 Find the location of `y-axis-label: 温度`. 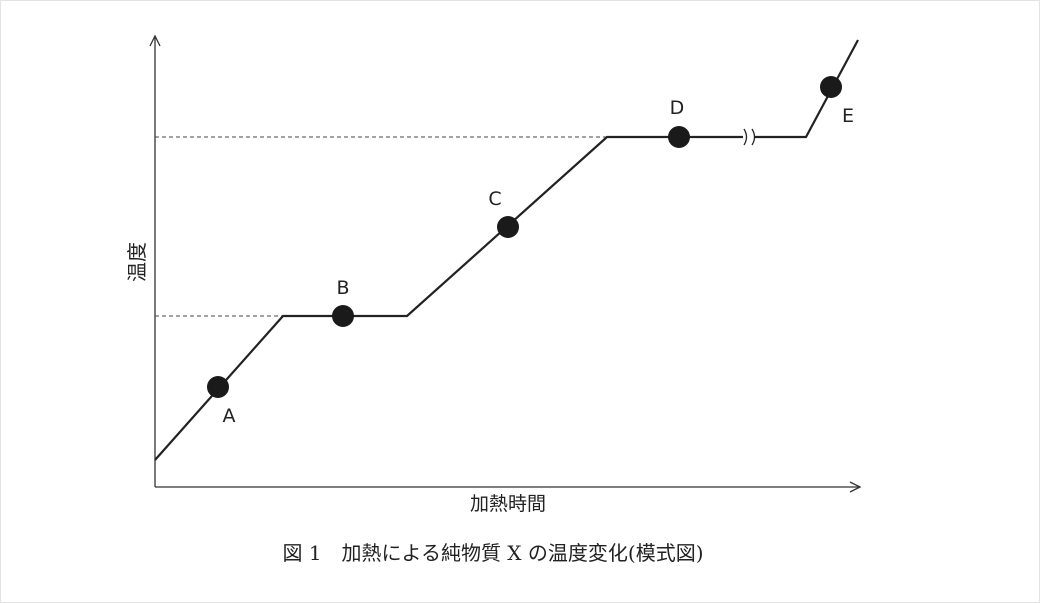

y-axis-label: 温度 is located at coordinates (137, 262).